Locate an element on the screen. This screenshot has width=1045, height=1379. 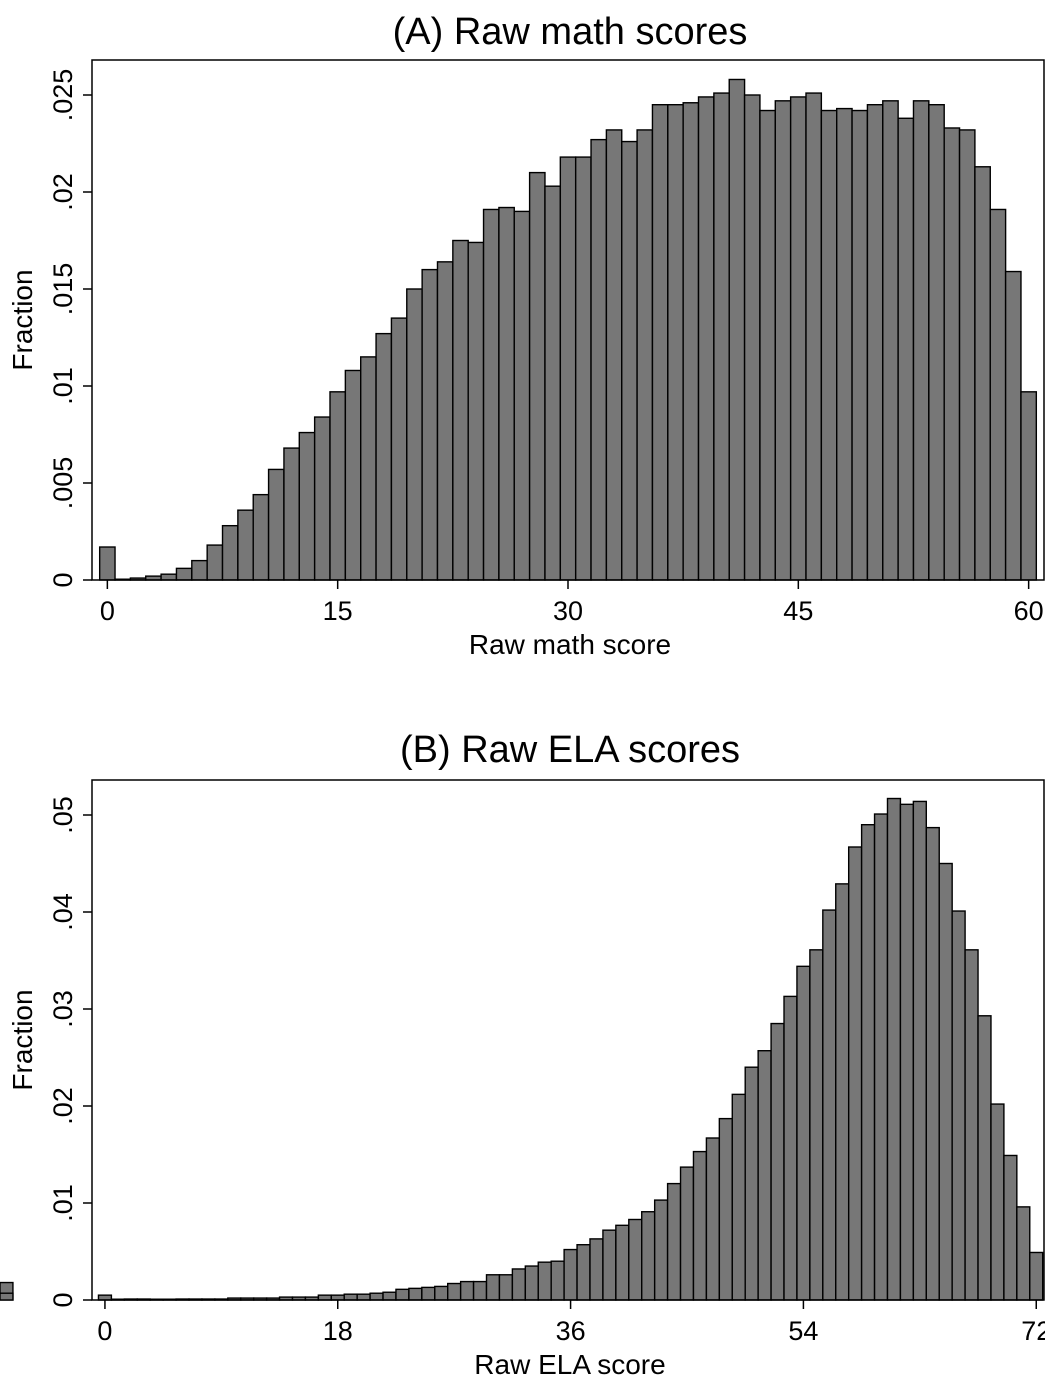
y-tick-label: .005 is located at coordinates (63, 483).